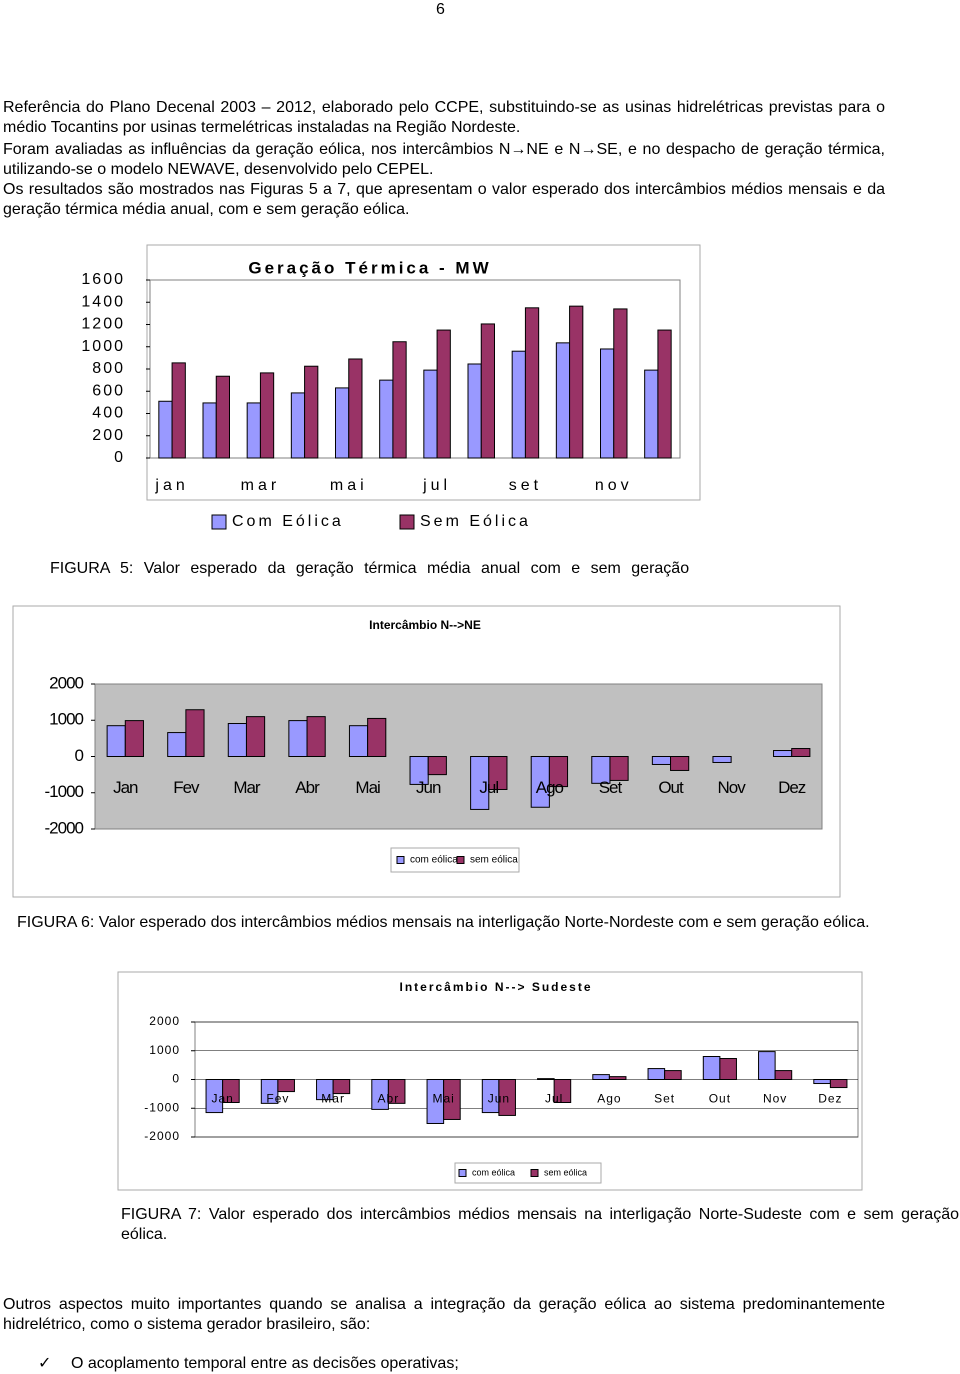  What do you see at coordinates (490, 1081) in the screenshot?
I see `chart-frame` at bounding box center [490, 1081].